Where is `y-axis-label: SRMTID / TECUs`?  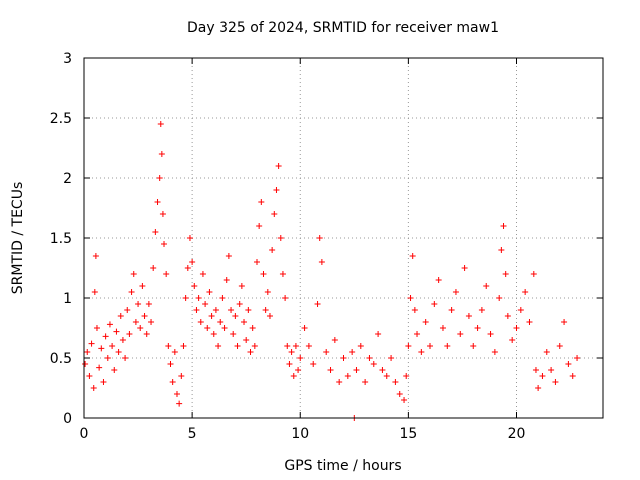
y-axis-label: SRMTID / TECUs is located at coordinates (18, 238).